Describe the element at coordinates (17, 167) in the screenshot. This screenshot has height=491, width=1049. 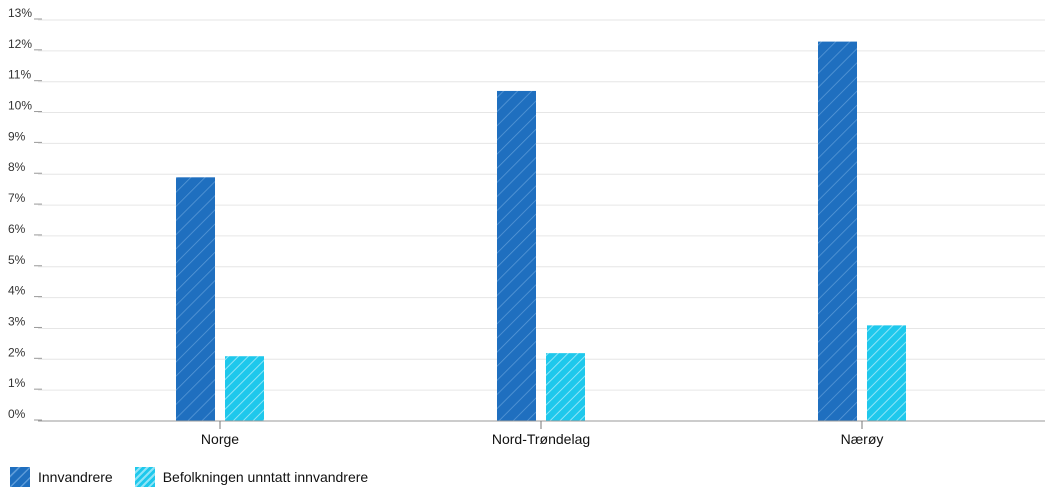
I see `y-tick-label: 8%` at that location.